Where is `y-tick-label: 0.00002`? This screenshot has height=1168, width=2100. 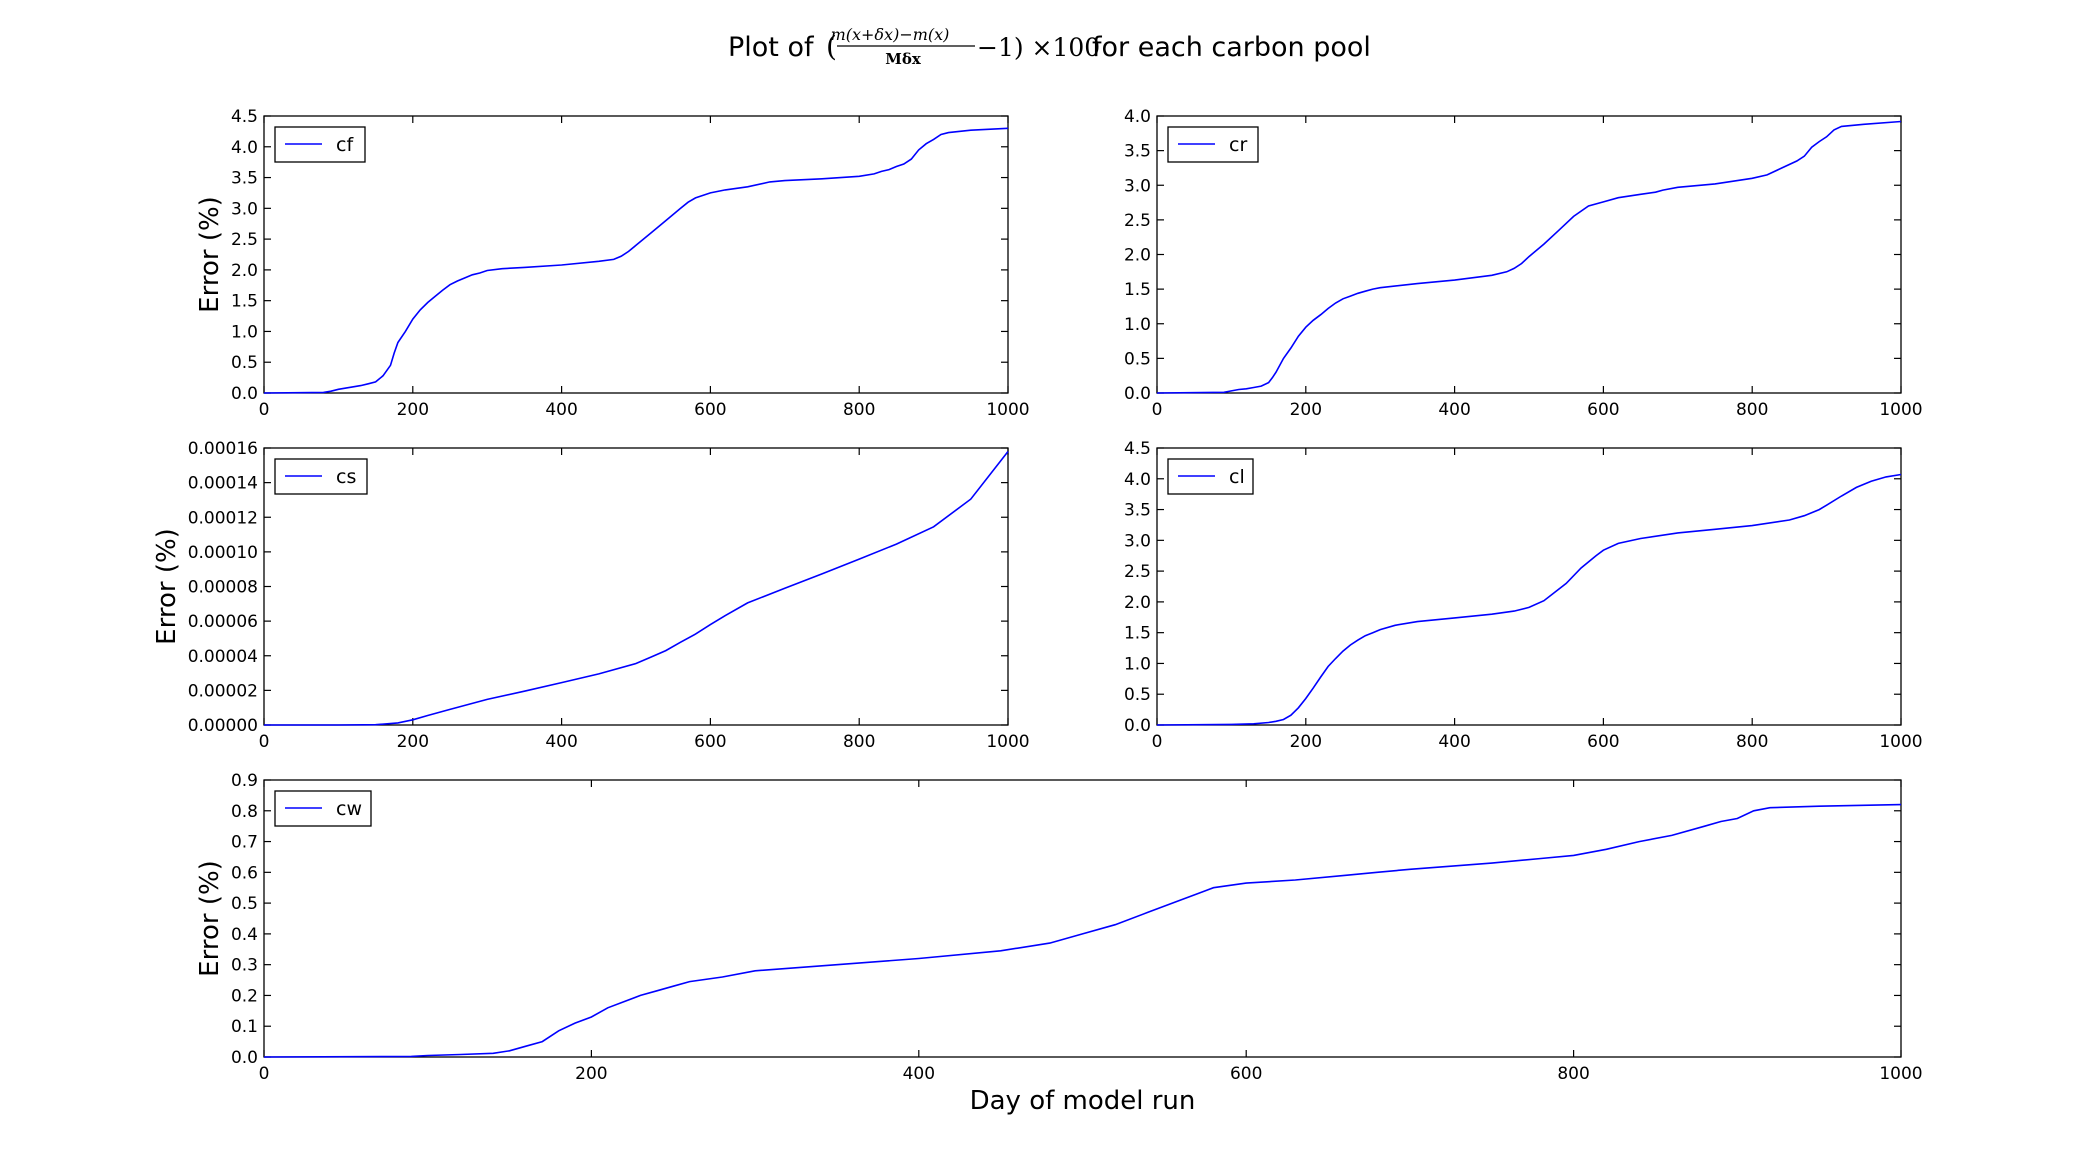 y-tick-label: 0.00002 is located at coordinates (223, 691).